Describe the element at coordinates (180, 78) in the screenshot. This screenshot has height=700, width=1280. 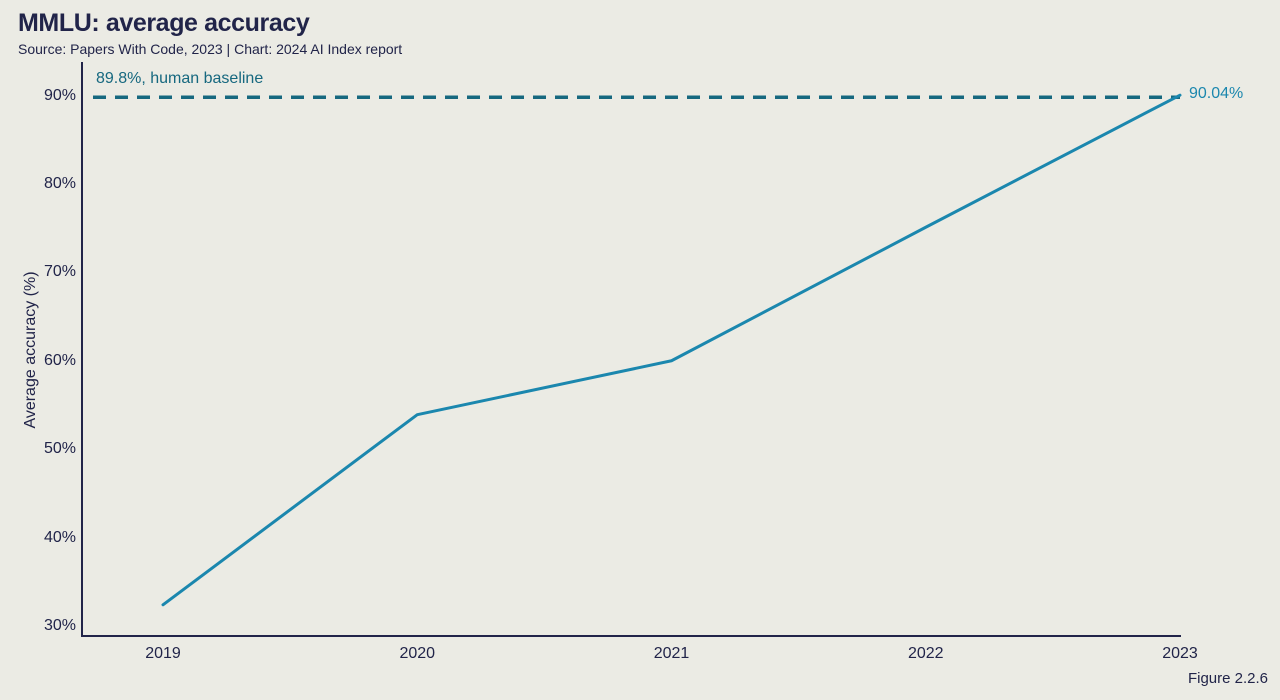
I see `human-baseline-label: 89.8%, human baseline` at that location.